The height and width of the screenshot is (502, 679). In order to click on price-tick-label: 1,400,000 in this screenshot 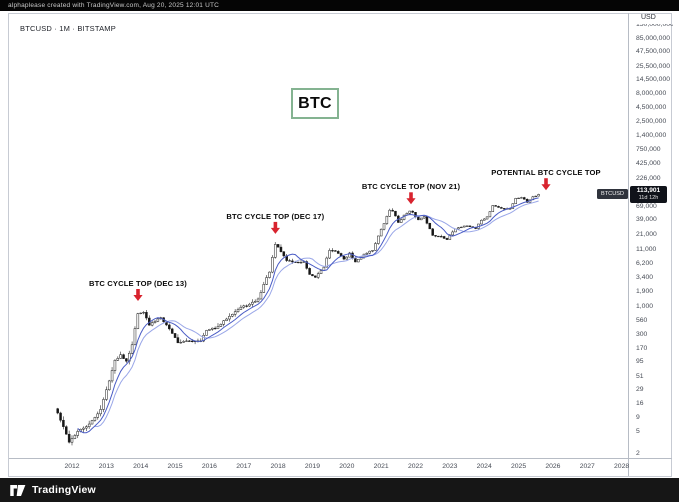, I will do `click(651, 135)`.